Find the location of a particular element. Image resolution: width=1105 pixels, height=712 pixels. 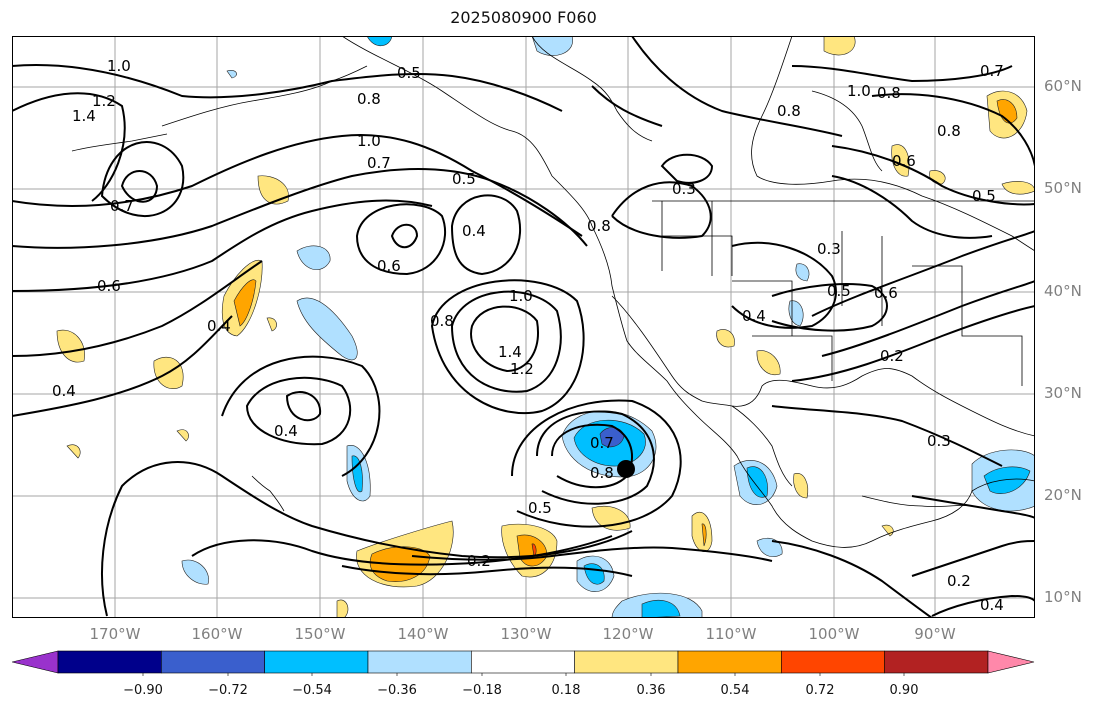

lon-label: 110°W is located at coordinates (731, 634).